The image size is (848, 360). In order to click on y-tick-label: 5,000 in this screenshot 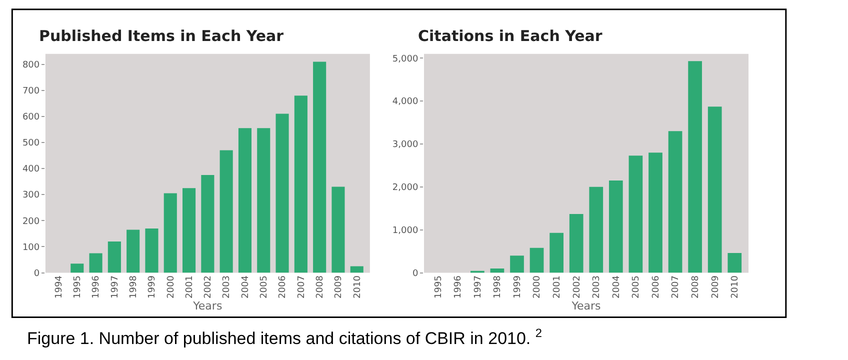, I will do `click(405, 59)`.